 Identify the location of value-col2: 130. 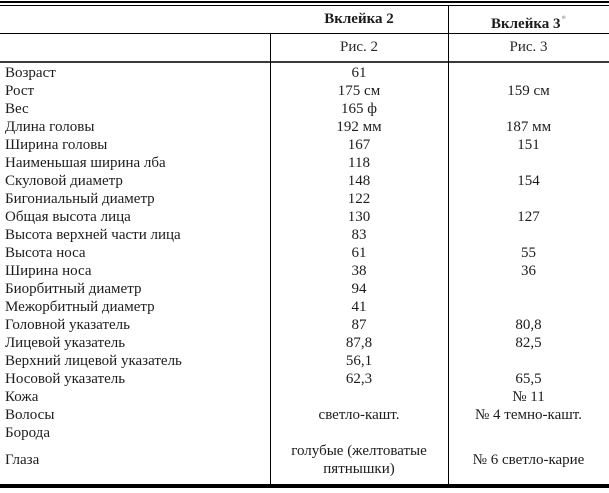
(359, 217).